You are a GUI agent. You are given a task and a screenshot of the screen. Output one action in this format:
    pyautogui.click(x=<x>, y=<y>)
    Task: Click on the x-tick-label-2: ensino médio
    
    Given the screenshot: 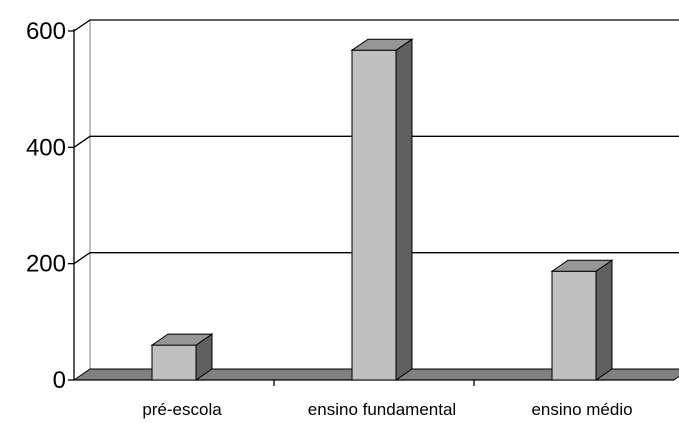 What is the action you would take?
    pyautogui.click(x=581, y=409)
    